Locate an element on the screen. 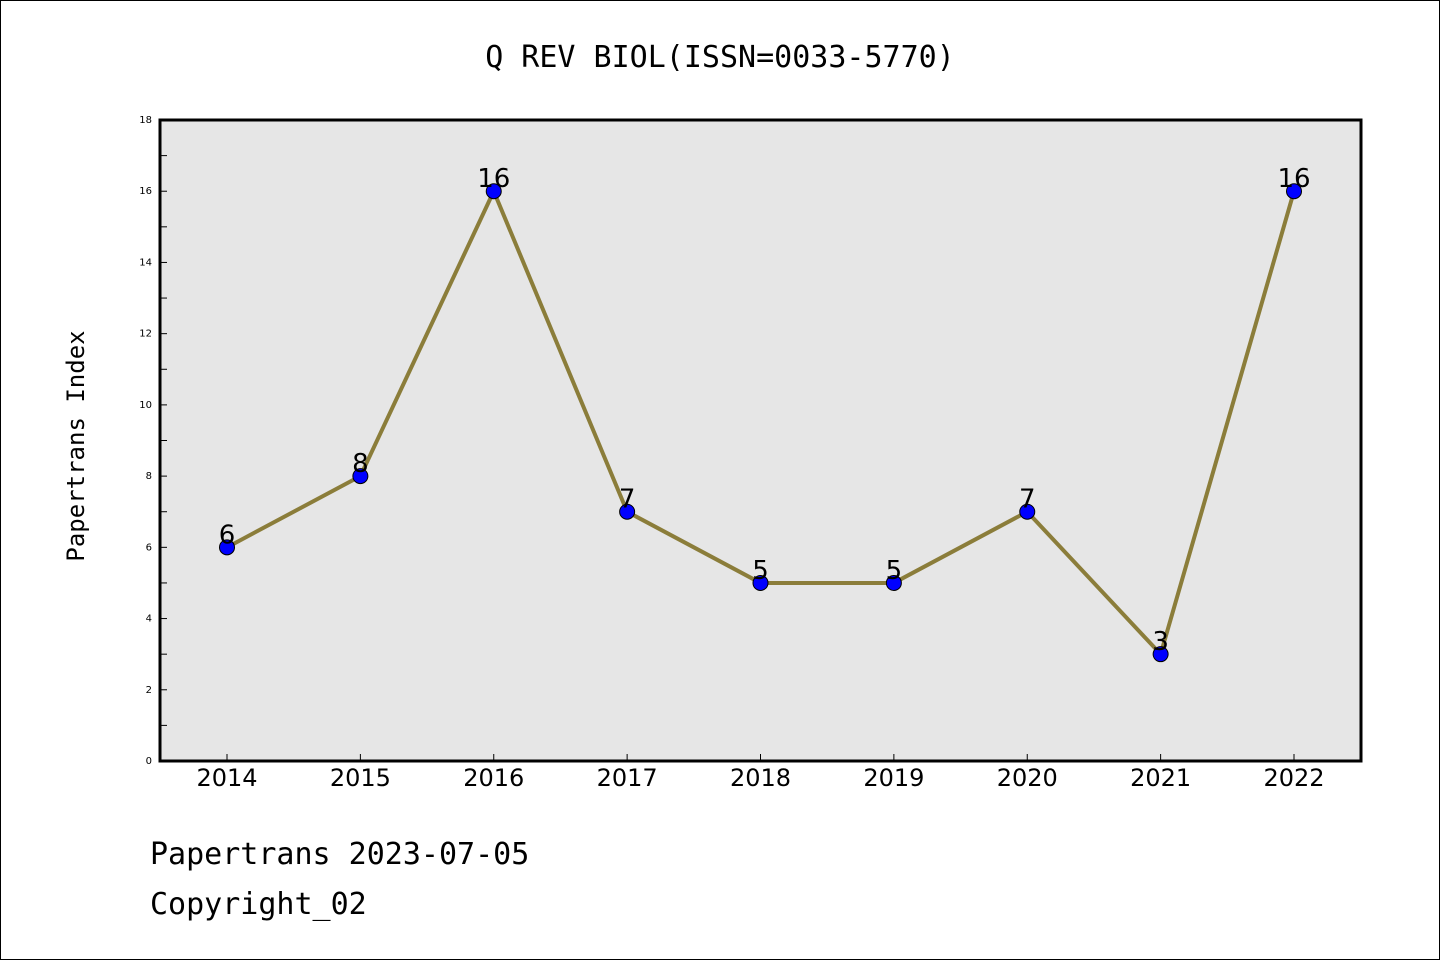  chart-title: Q REV BIOL(ISSN=0033-5770) is located at coordinates (720, 57).